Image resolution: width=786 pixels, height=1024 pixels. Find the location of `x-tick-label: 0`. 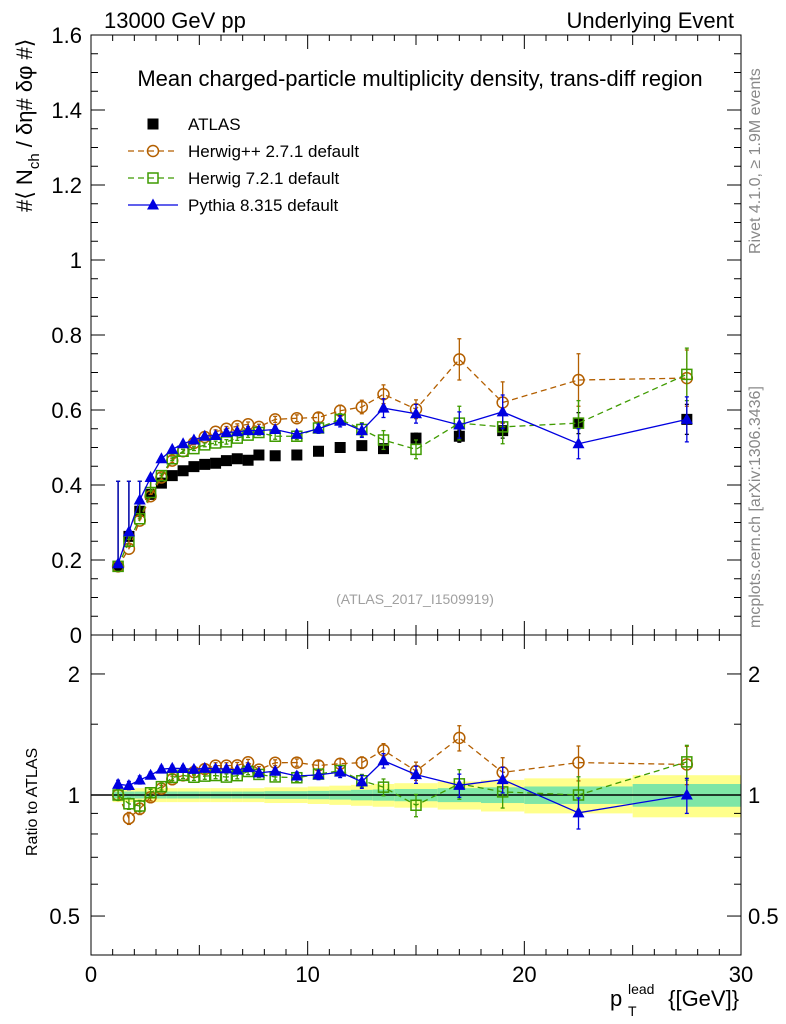

x-tick-label: 0 is located at coordinates (91, 974).